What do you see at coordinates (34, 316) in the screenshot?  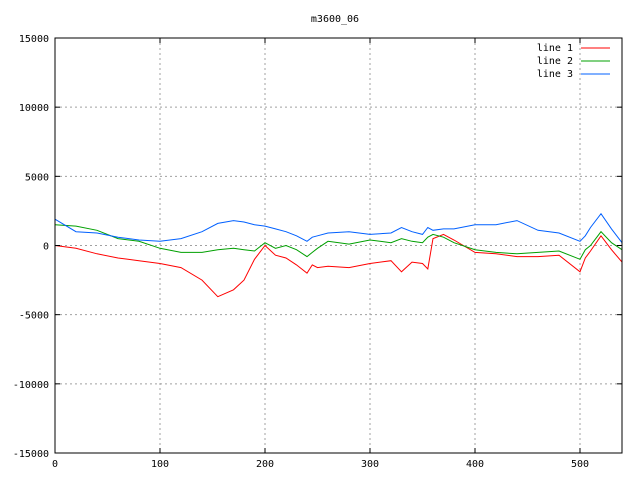 I see `y-tick-label: -5000` at bounding box center [34, 316].